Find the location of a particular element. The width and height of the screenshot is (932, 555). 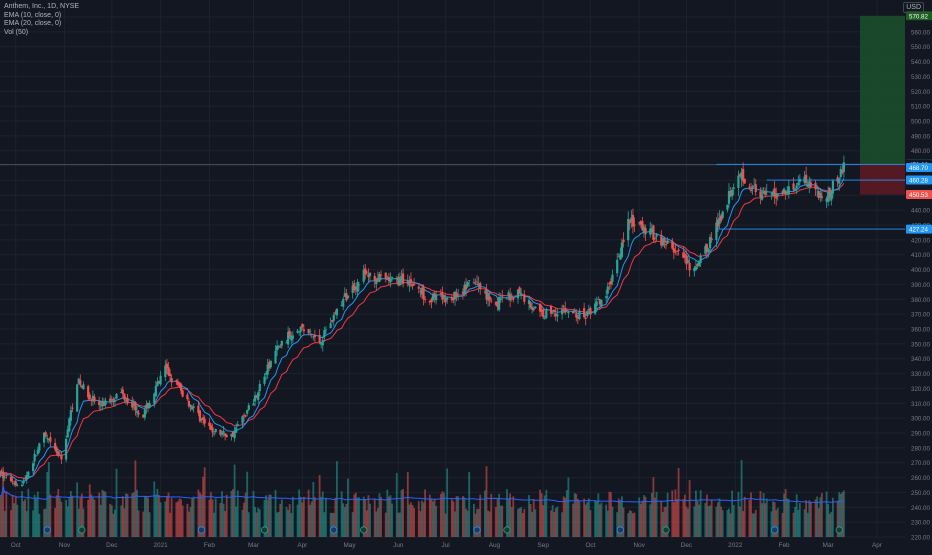

x-tick-label: Oct is located at coordinates (590, 545).